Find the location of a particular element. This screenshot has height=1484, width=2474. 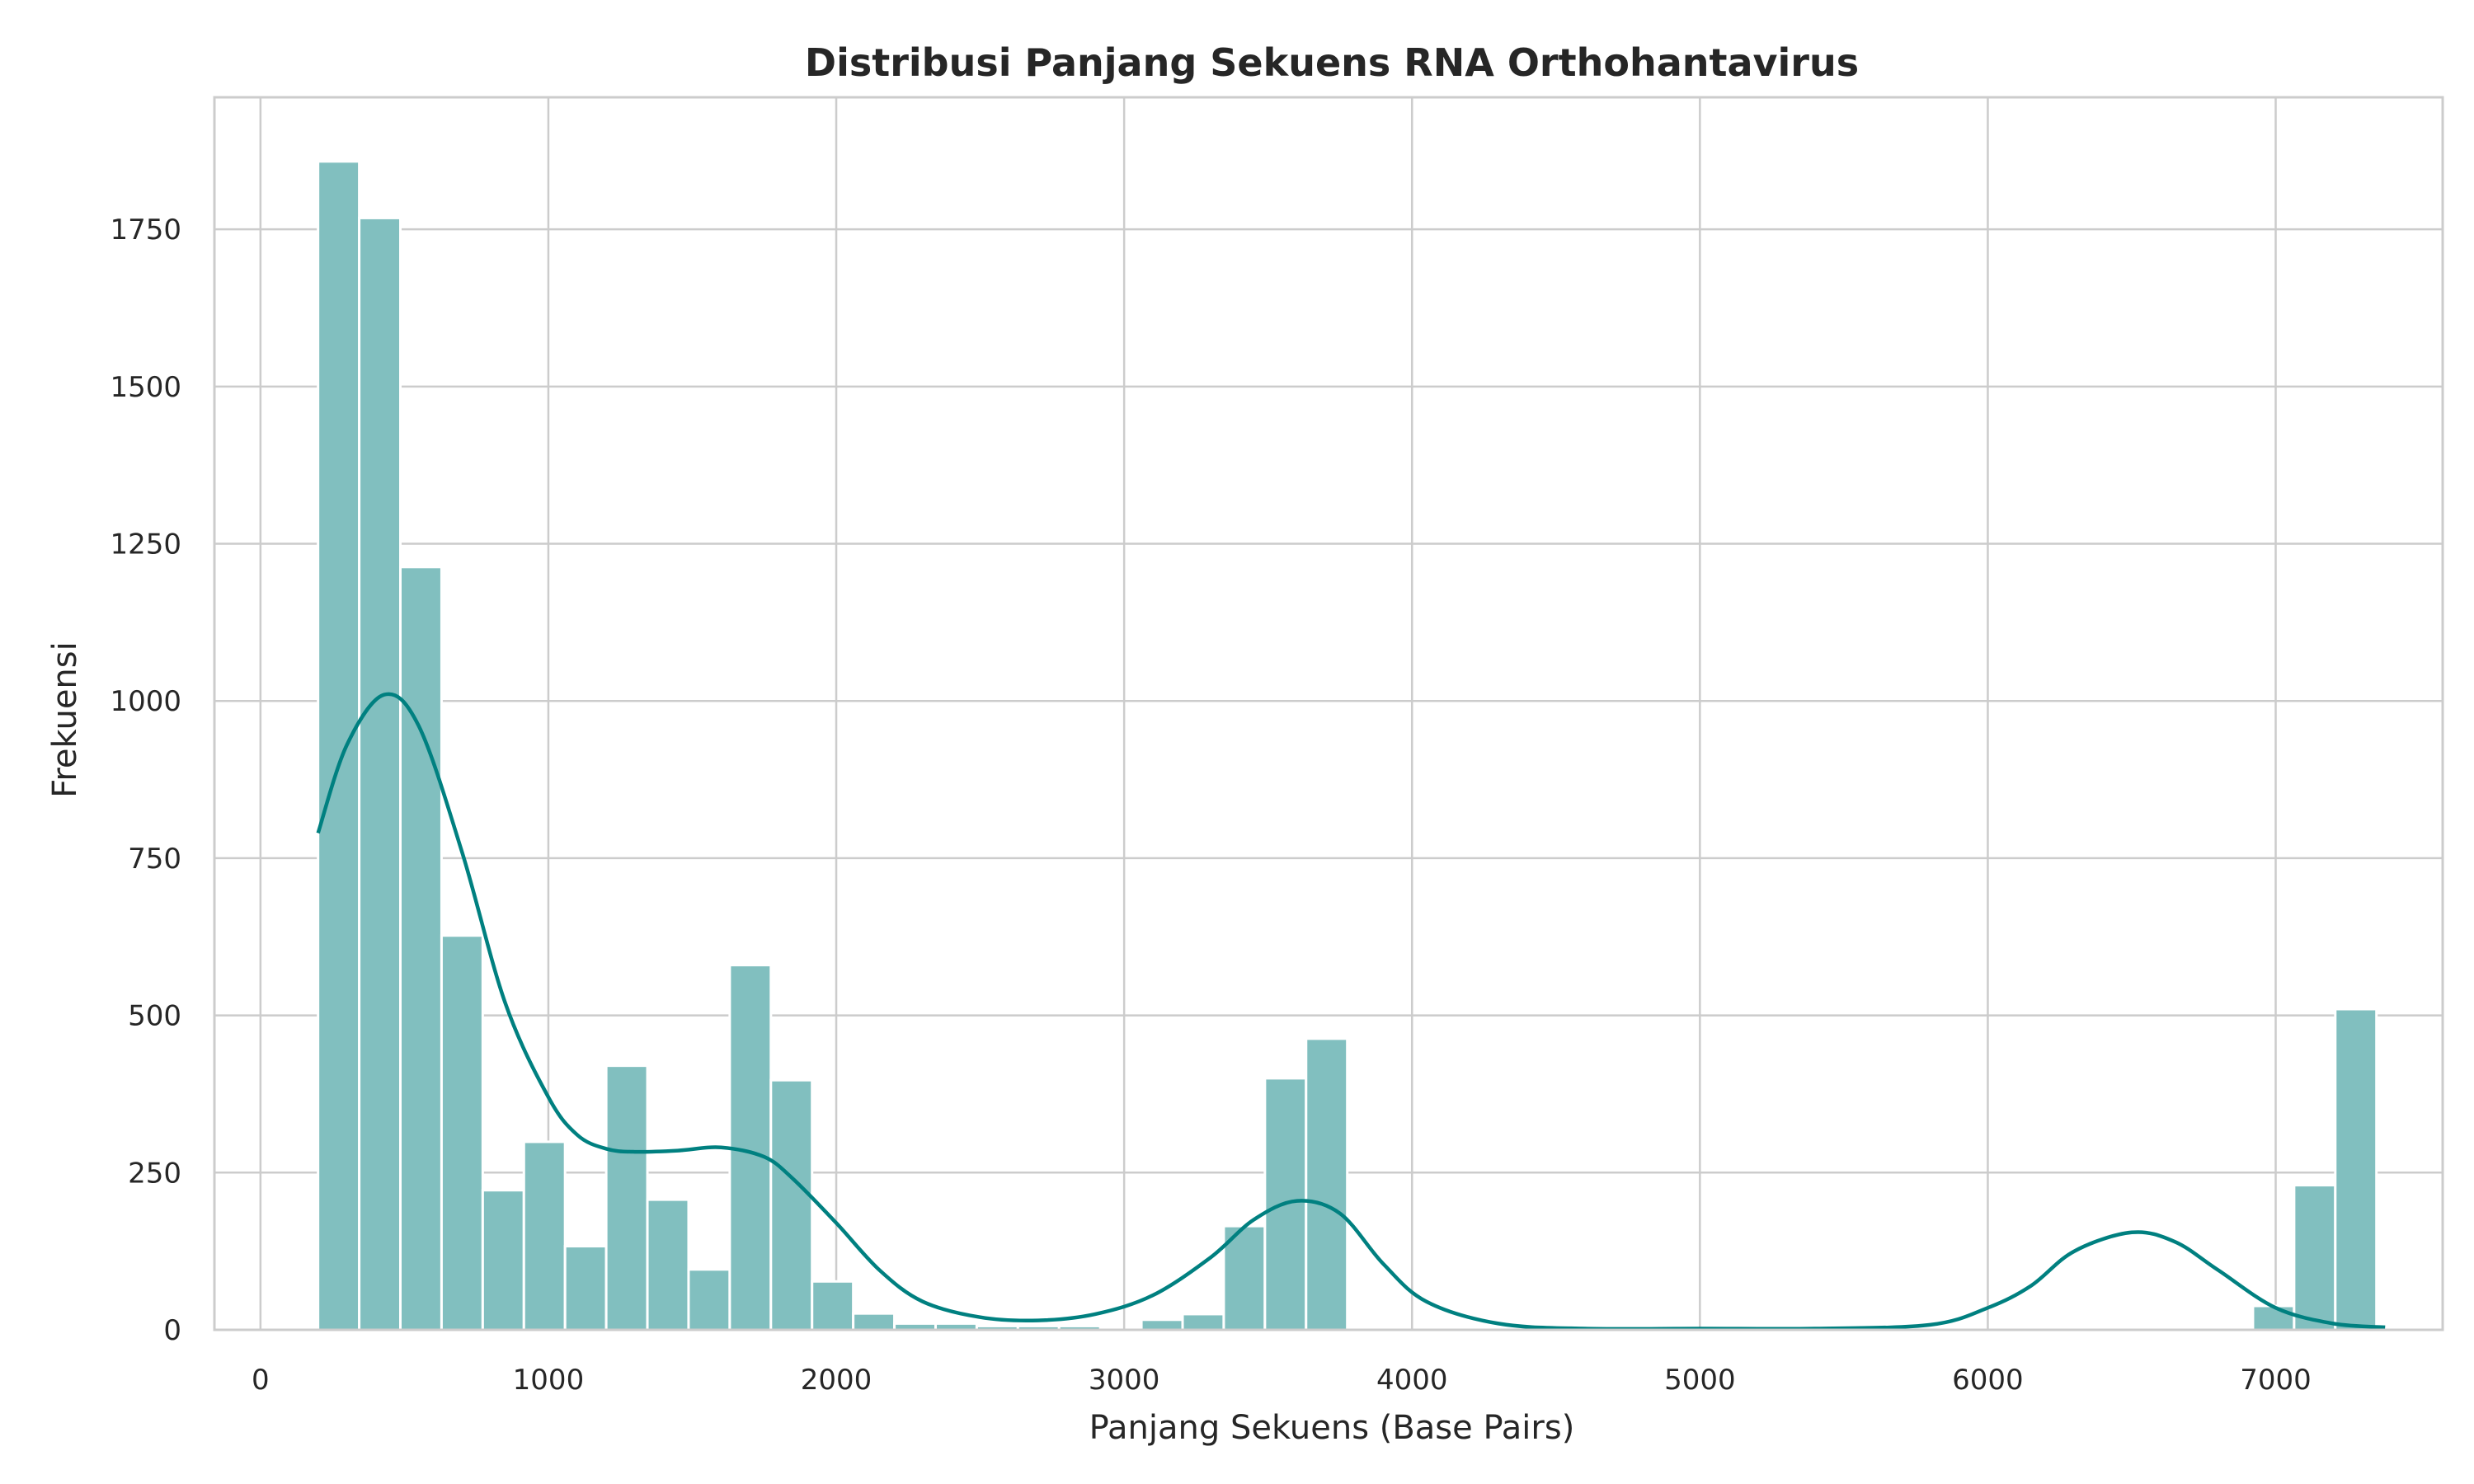

x-tick-label: 3000 is located at coordinates (1124, 1380).